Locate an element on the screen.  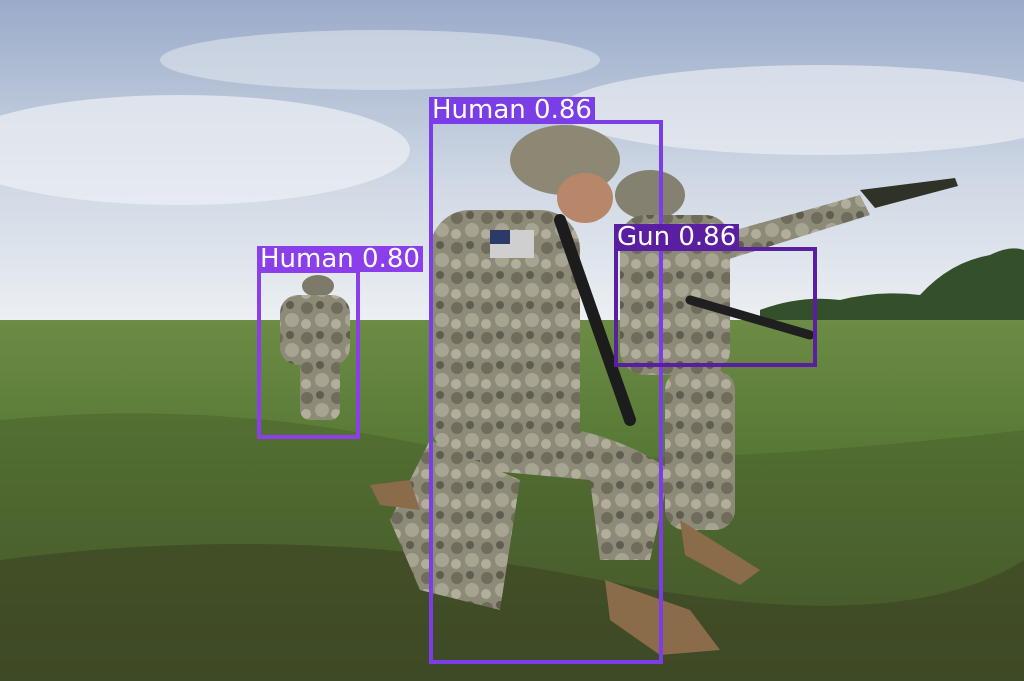
detection-label-human-foreground: Human 0.86 is located at coordinates (512, 110).